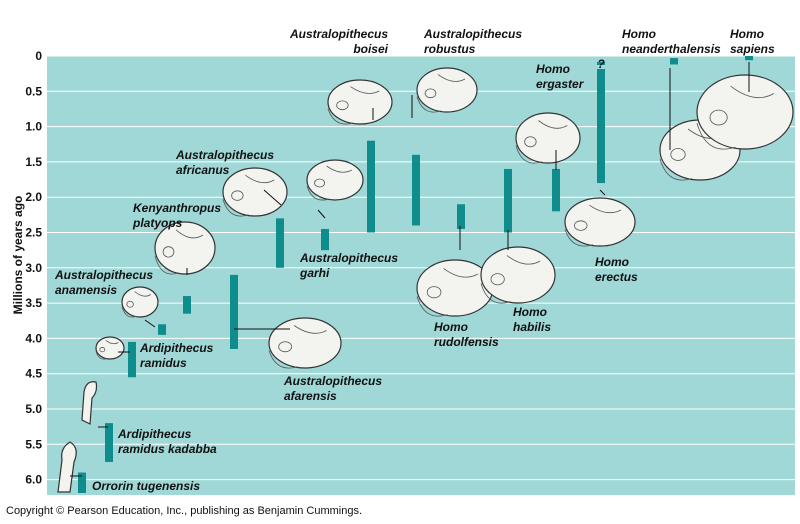  What do you see at coordinates (530, 312) in the screenshot?
I see `label-habilis: Homo` at bounding box center [530, 312].